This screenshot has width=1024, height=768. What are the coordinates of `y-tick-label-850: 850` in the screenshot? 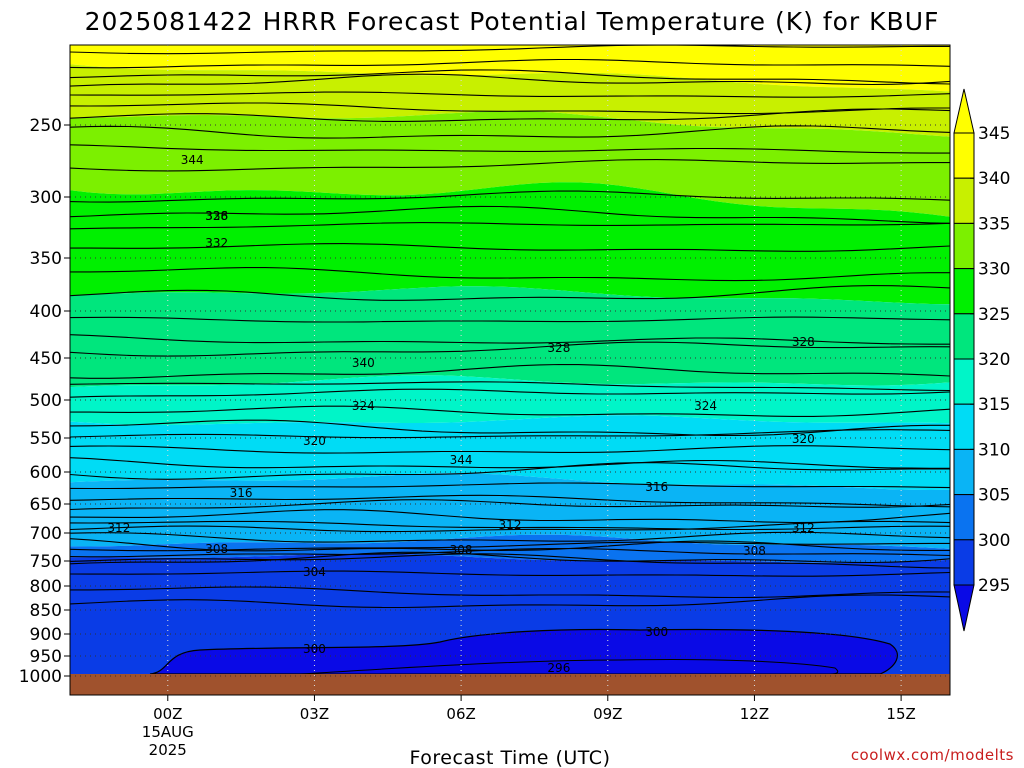 It's located at (46, 611).